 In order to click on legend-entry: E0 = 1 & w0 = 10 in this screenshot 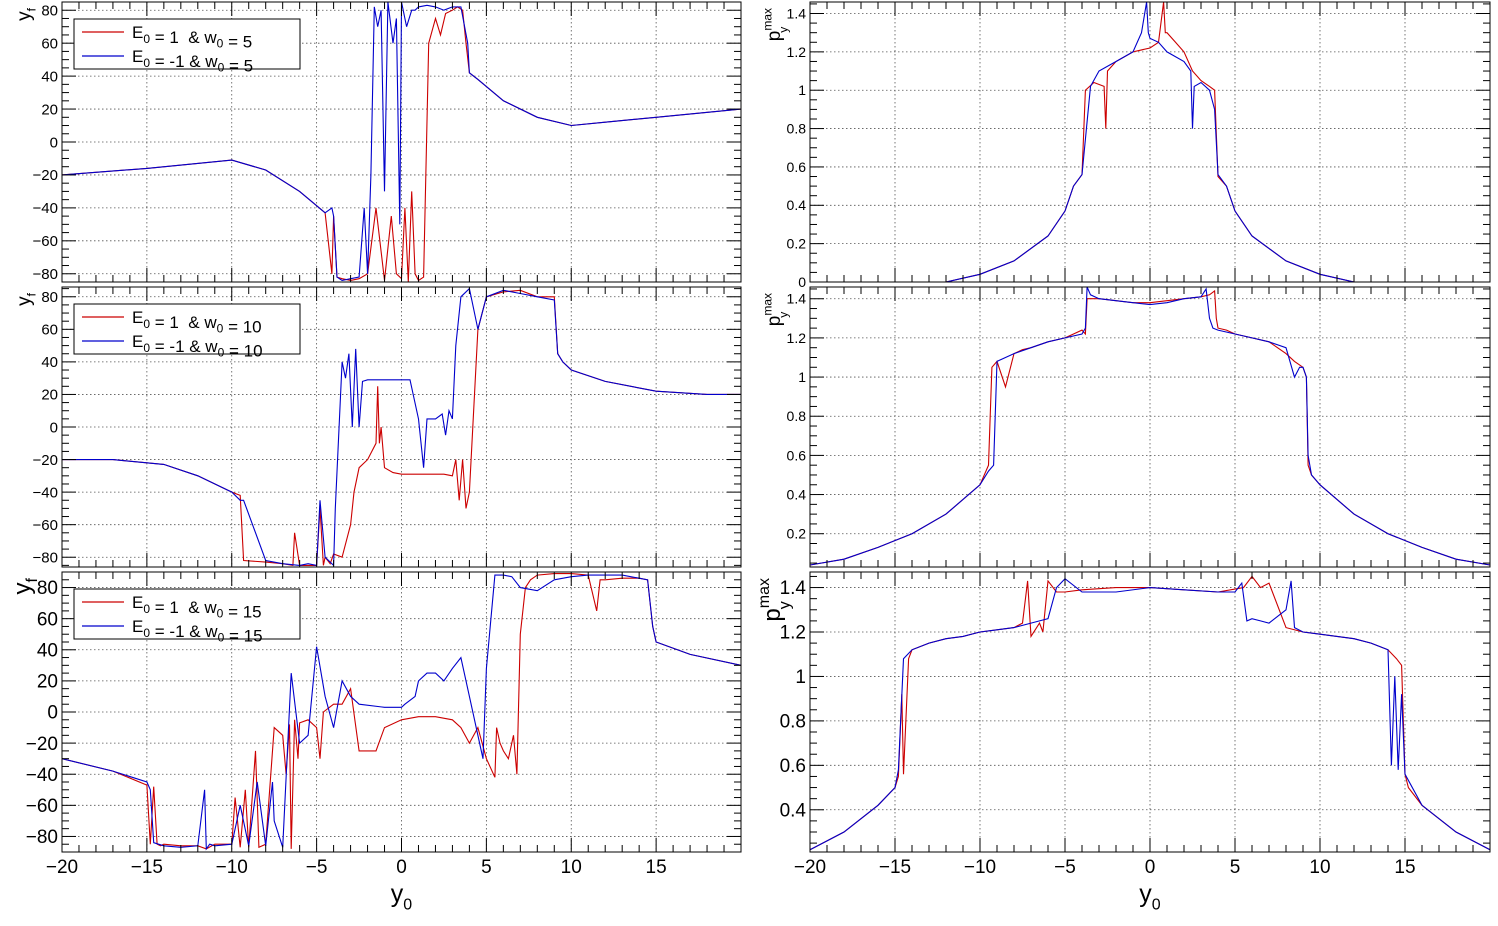, I will do `click(197, 322)`.